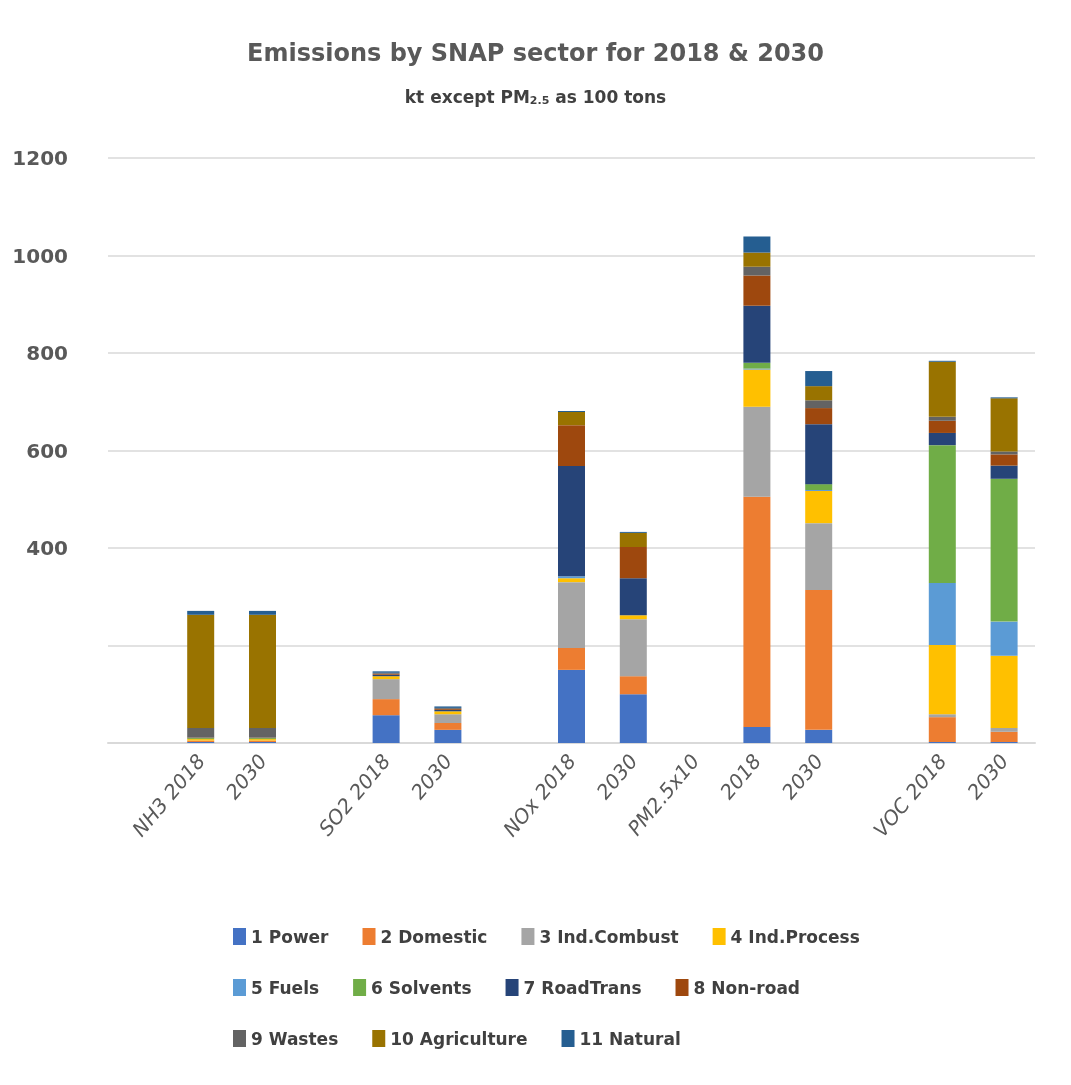 The image size is (1071, 1085). What do you see at coordinates (795, 936) in the screenshot?
I see `legend-label: 4 Ind.Process` at bounding box center [795, 936].